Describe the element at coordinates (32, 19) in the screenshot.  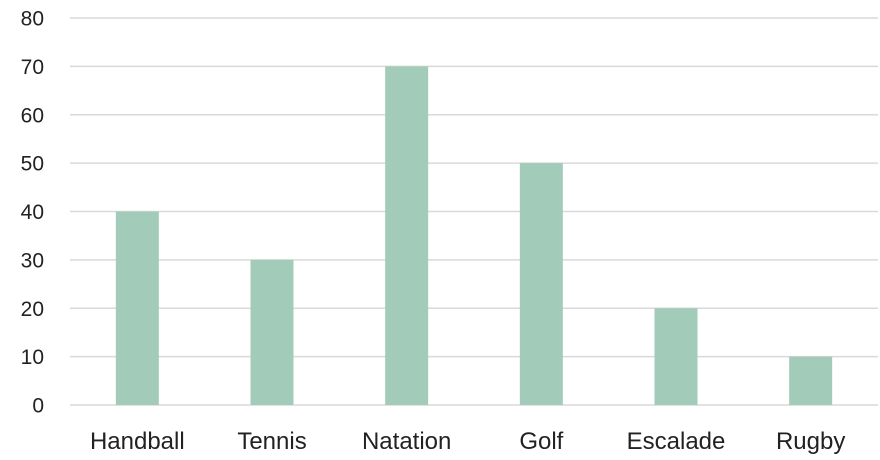
I see `y-tick-label: 80` at that location.